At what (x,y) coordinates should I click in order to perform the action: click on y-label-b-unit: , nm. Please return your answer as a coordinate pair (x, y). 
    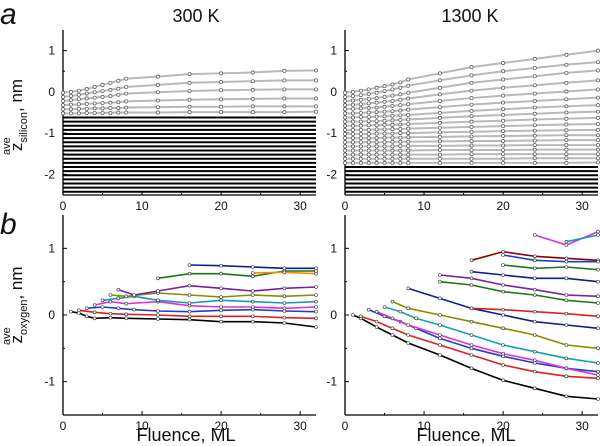
    Looking at the image, I should click on (16, 282).